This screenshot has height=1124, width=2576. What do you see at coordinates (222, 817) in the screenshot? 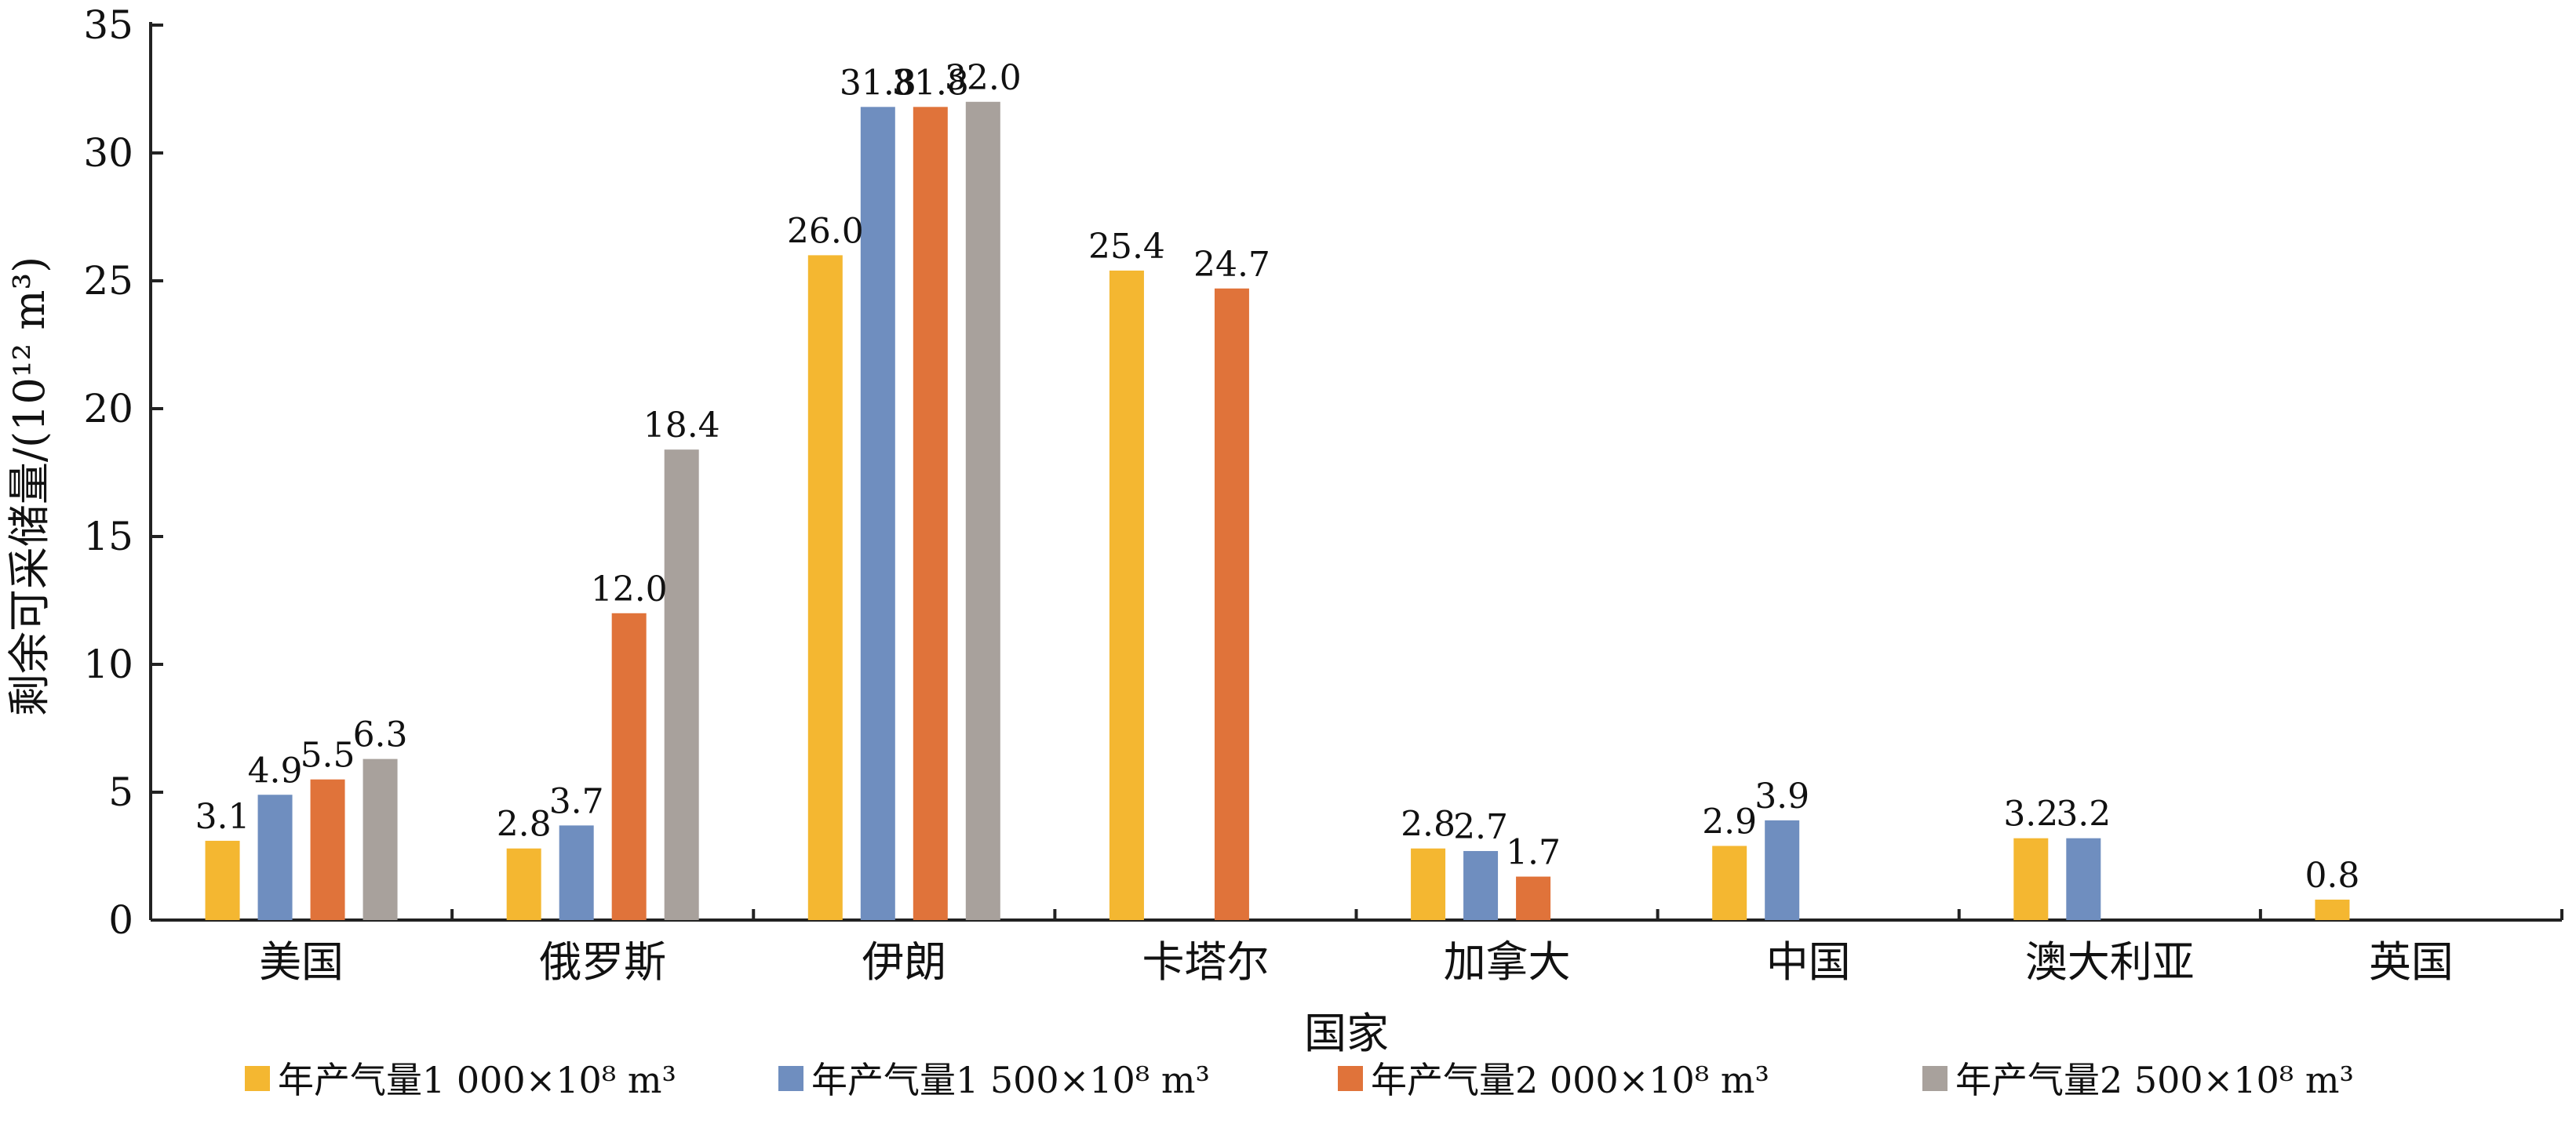
I see `data-label: 3.1` at bounding box center [222, 817].